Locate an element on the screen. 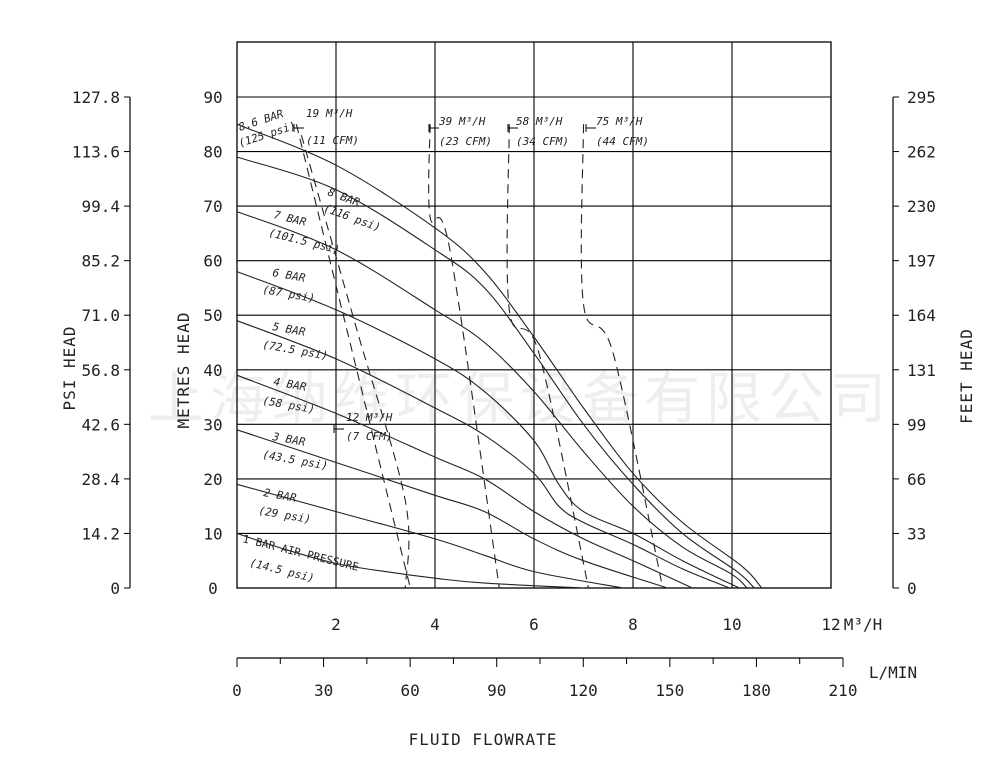  x-lmin-unit: L/MIN is located at coordinates (893, 672).